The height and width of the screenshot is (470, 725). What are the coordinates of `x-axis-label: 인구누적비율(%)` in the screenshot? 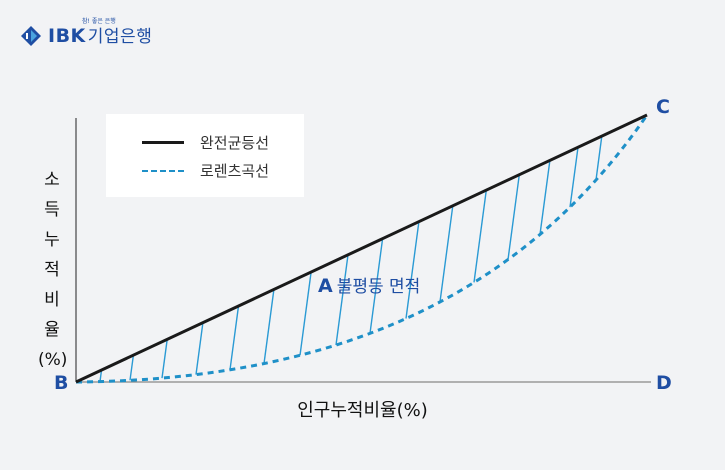 It's located at (362, 410).